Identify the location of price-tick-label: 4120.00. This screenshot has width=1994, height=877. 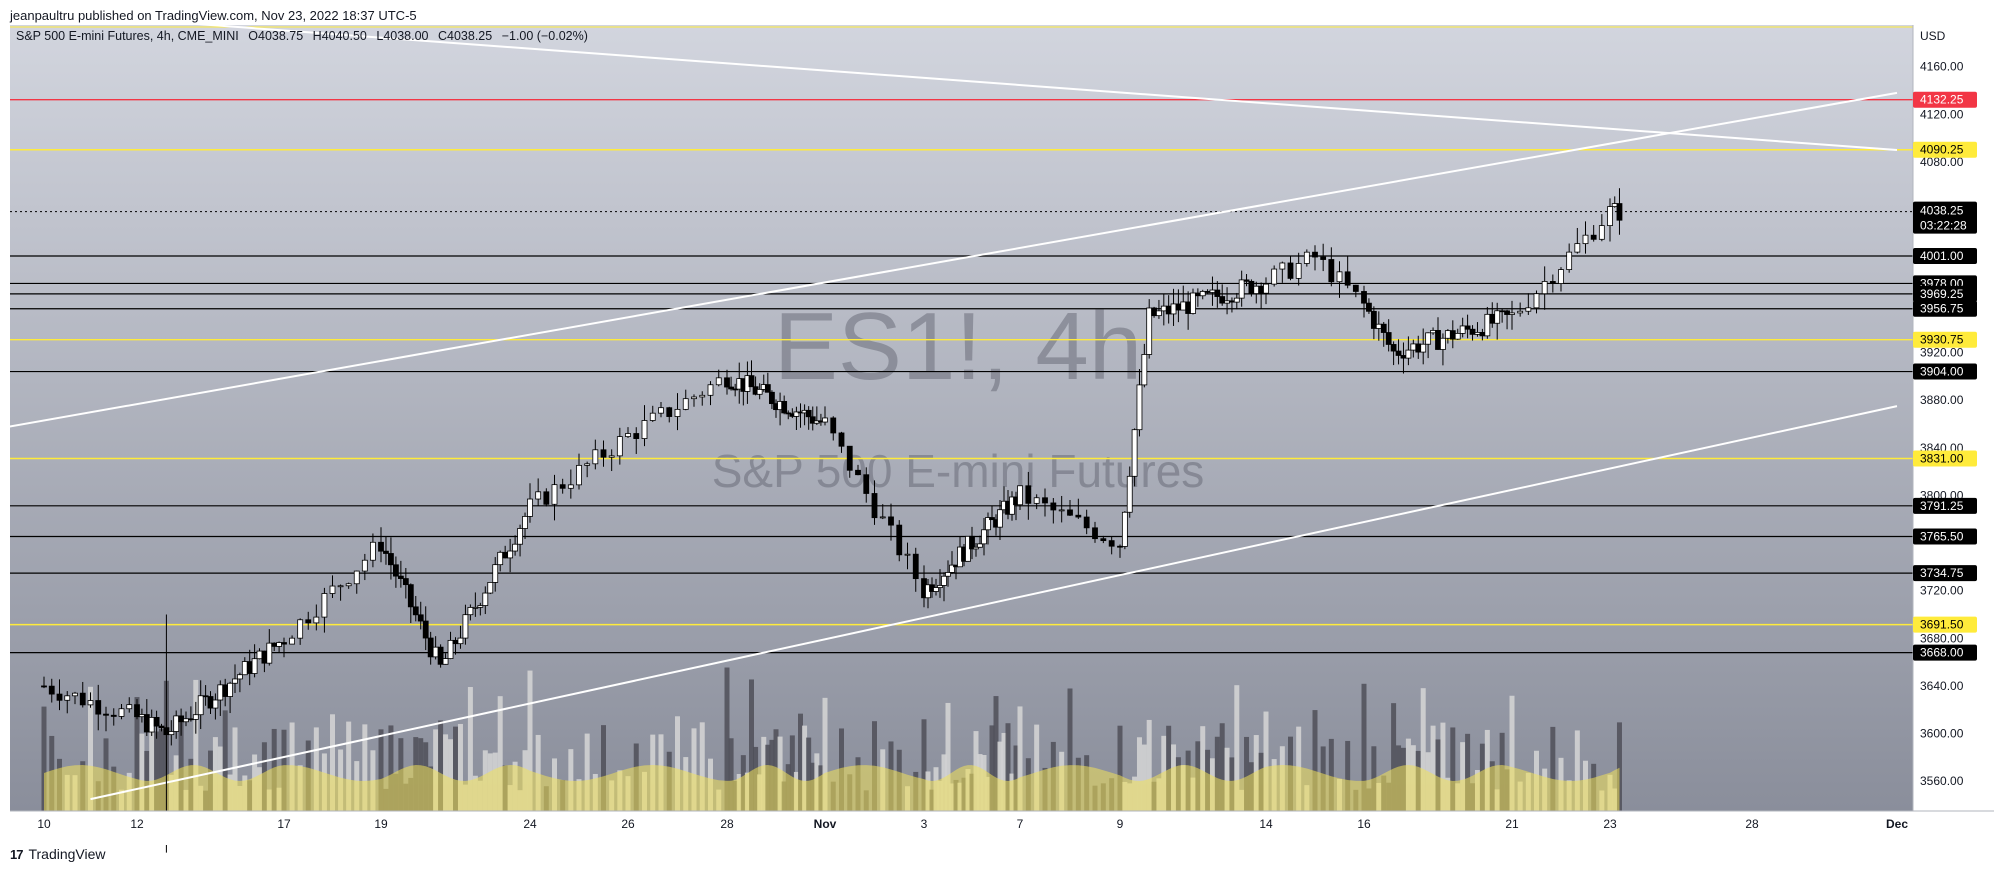
(1942, 114).